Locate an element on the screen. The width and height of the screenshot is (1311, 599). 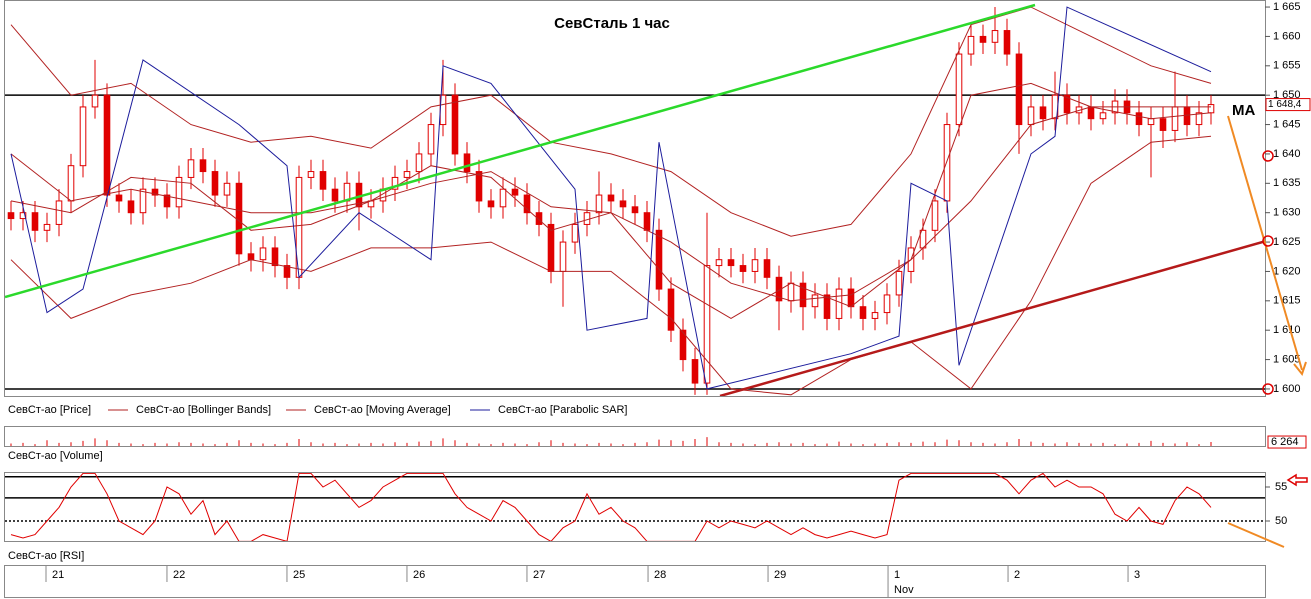
arrow is located at coordinates (1265, 243).